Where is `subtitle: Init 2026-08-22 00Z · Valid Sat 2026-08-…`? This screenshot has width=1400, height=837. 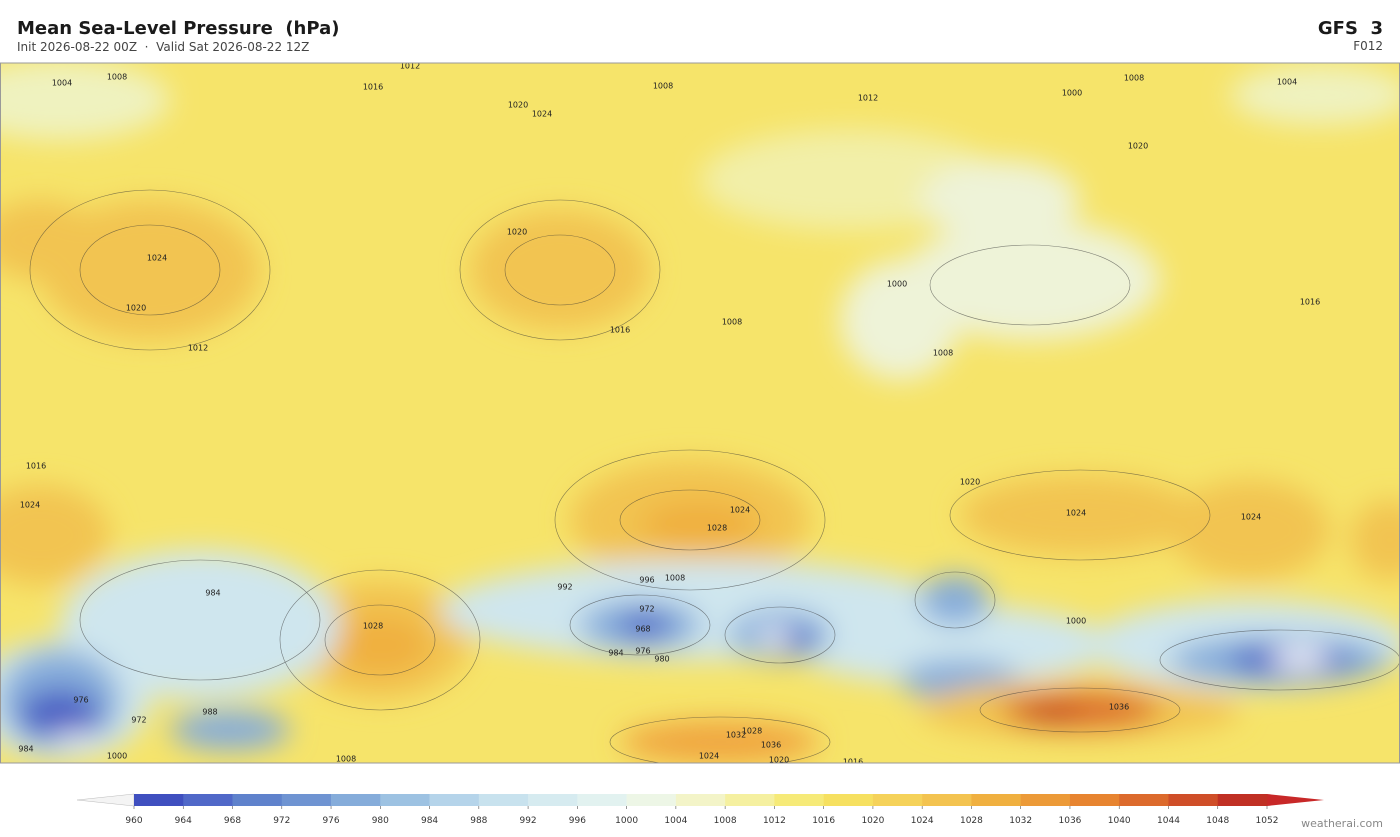 subtitle: Init 2026-08-22 00Z · Valid Sat 2026-08-… is located at coordinates (163, 47).